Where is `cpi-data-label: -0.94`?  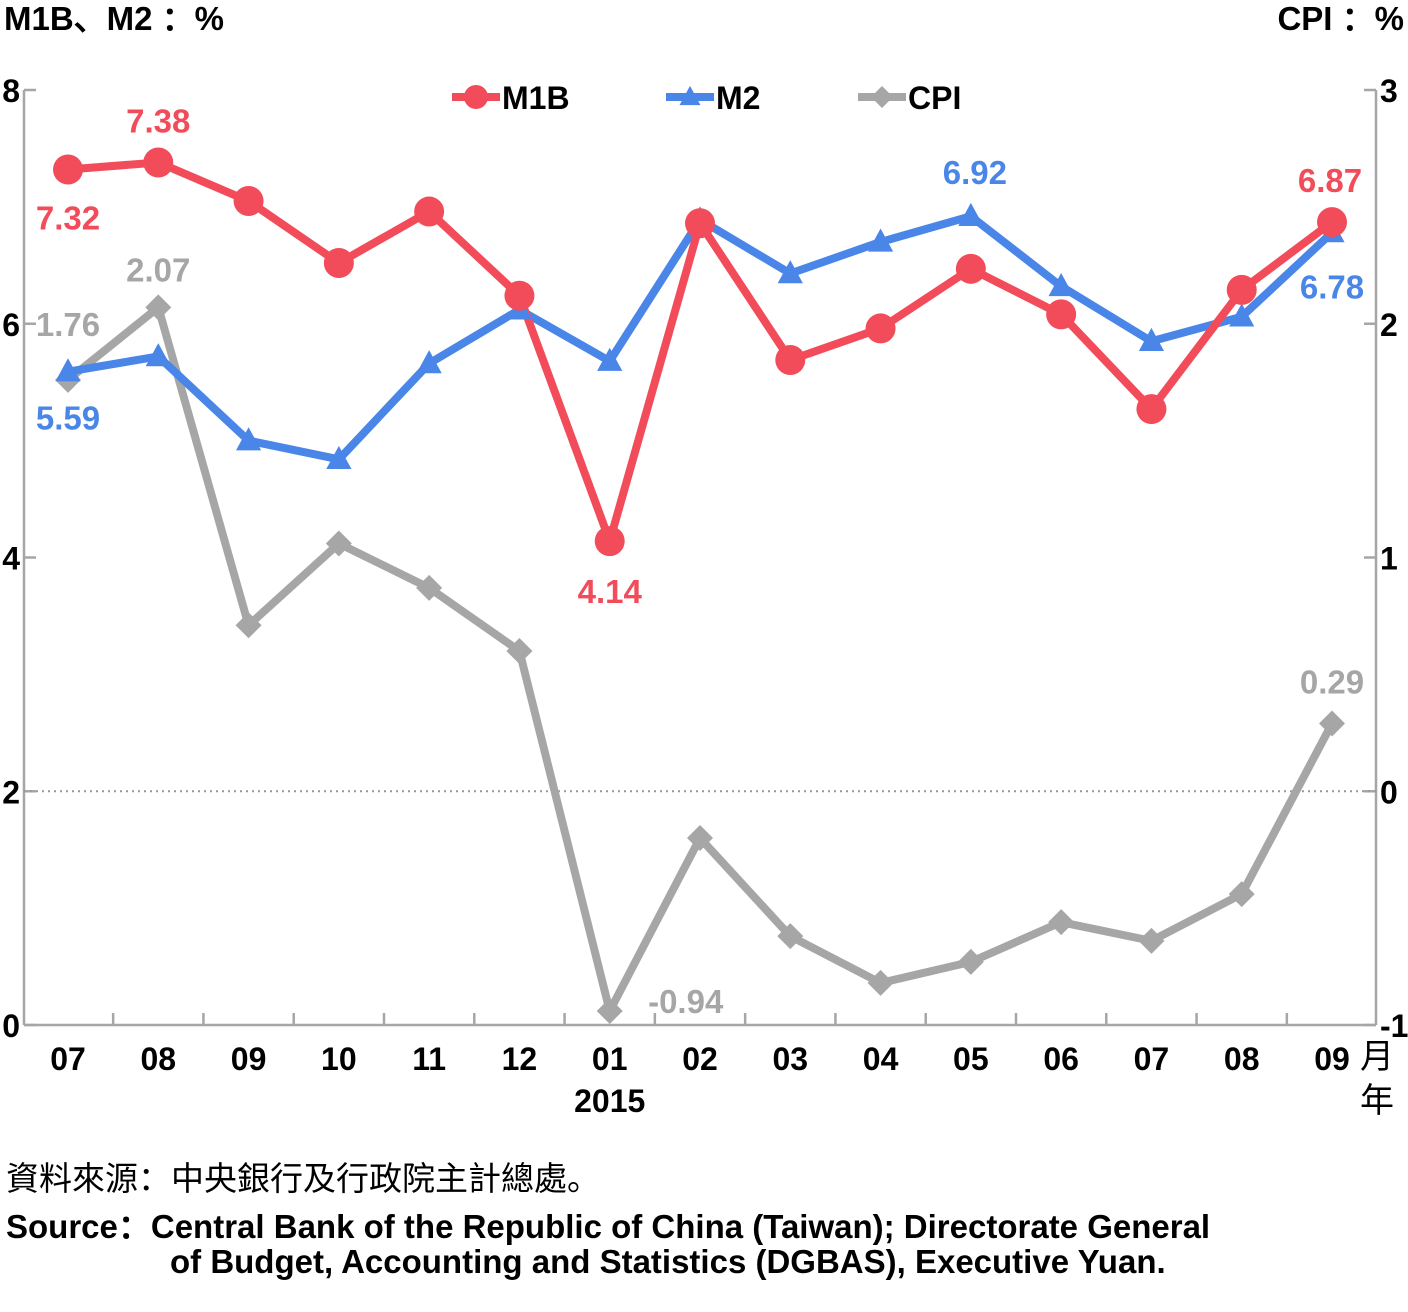
cpi-data-label: -0.94 is located at coordinates (686, 1001).